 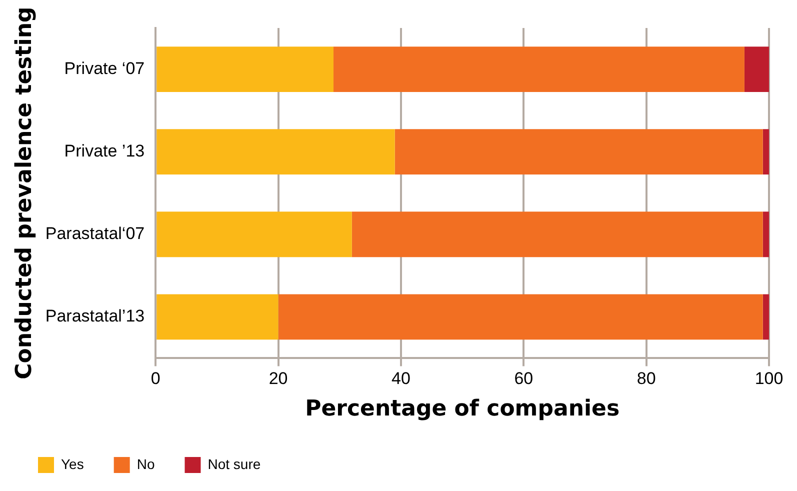 I want to click on legend-label: No, so click(x=145, y=464).